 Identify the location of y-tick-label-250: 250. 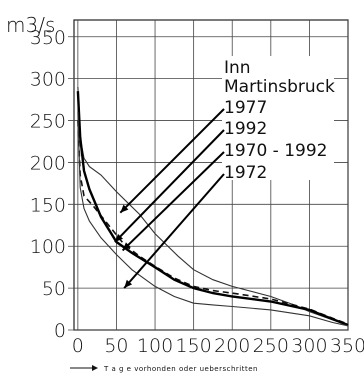
(48, 122).